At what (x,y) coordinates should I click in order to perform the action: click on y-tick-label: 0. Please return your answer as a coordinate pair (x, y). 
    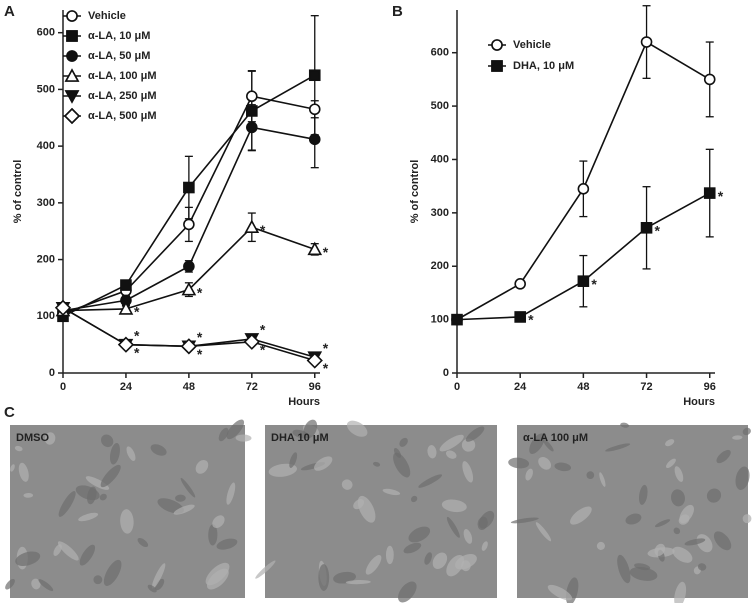
    Looking at the image, I should click on (52, 373).